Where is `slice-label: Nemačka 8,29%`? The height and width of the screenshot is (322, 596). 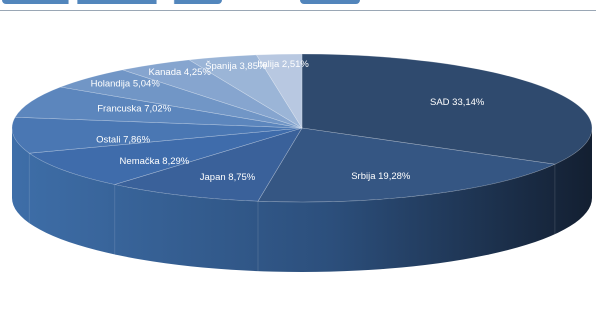 slice-label: Nemačka 8,29% is located at coordinates (155, 161).